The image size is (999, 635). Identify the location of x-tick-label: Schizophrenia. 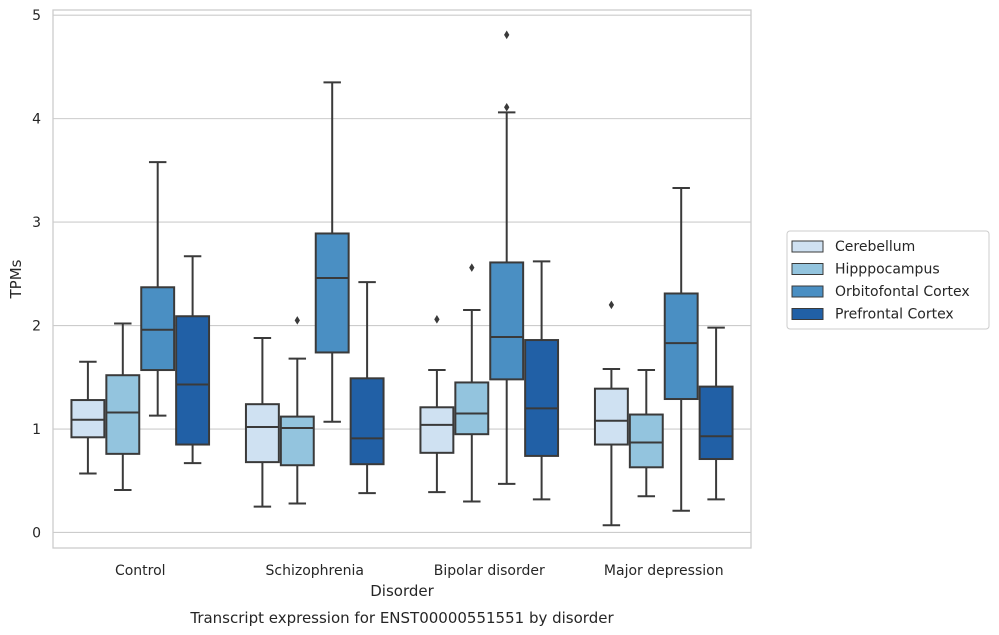
(315, 571).